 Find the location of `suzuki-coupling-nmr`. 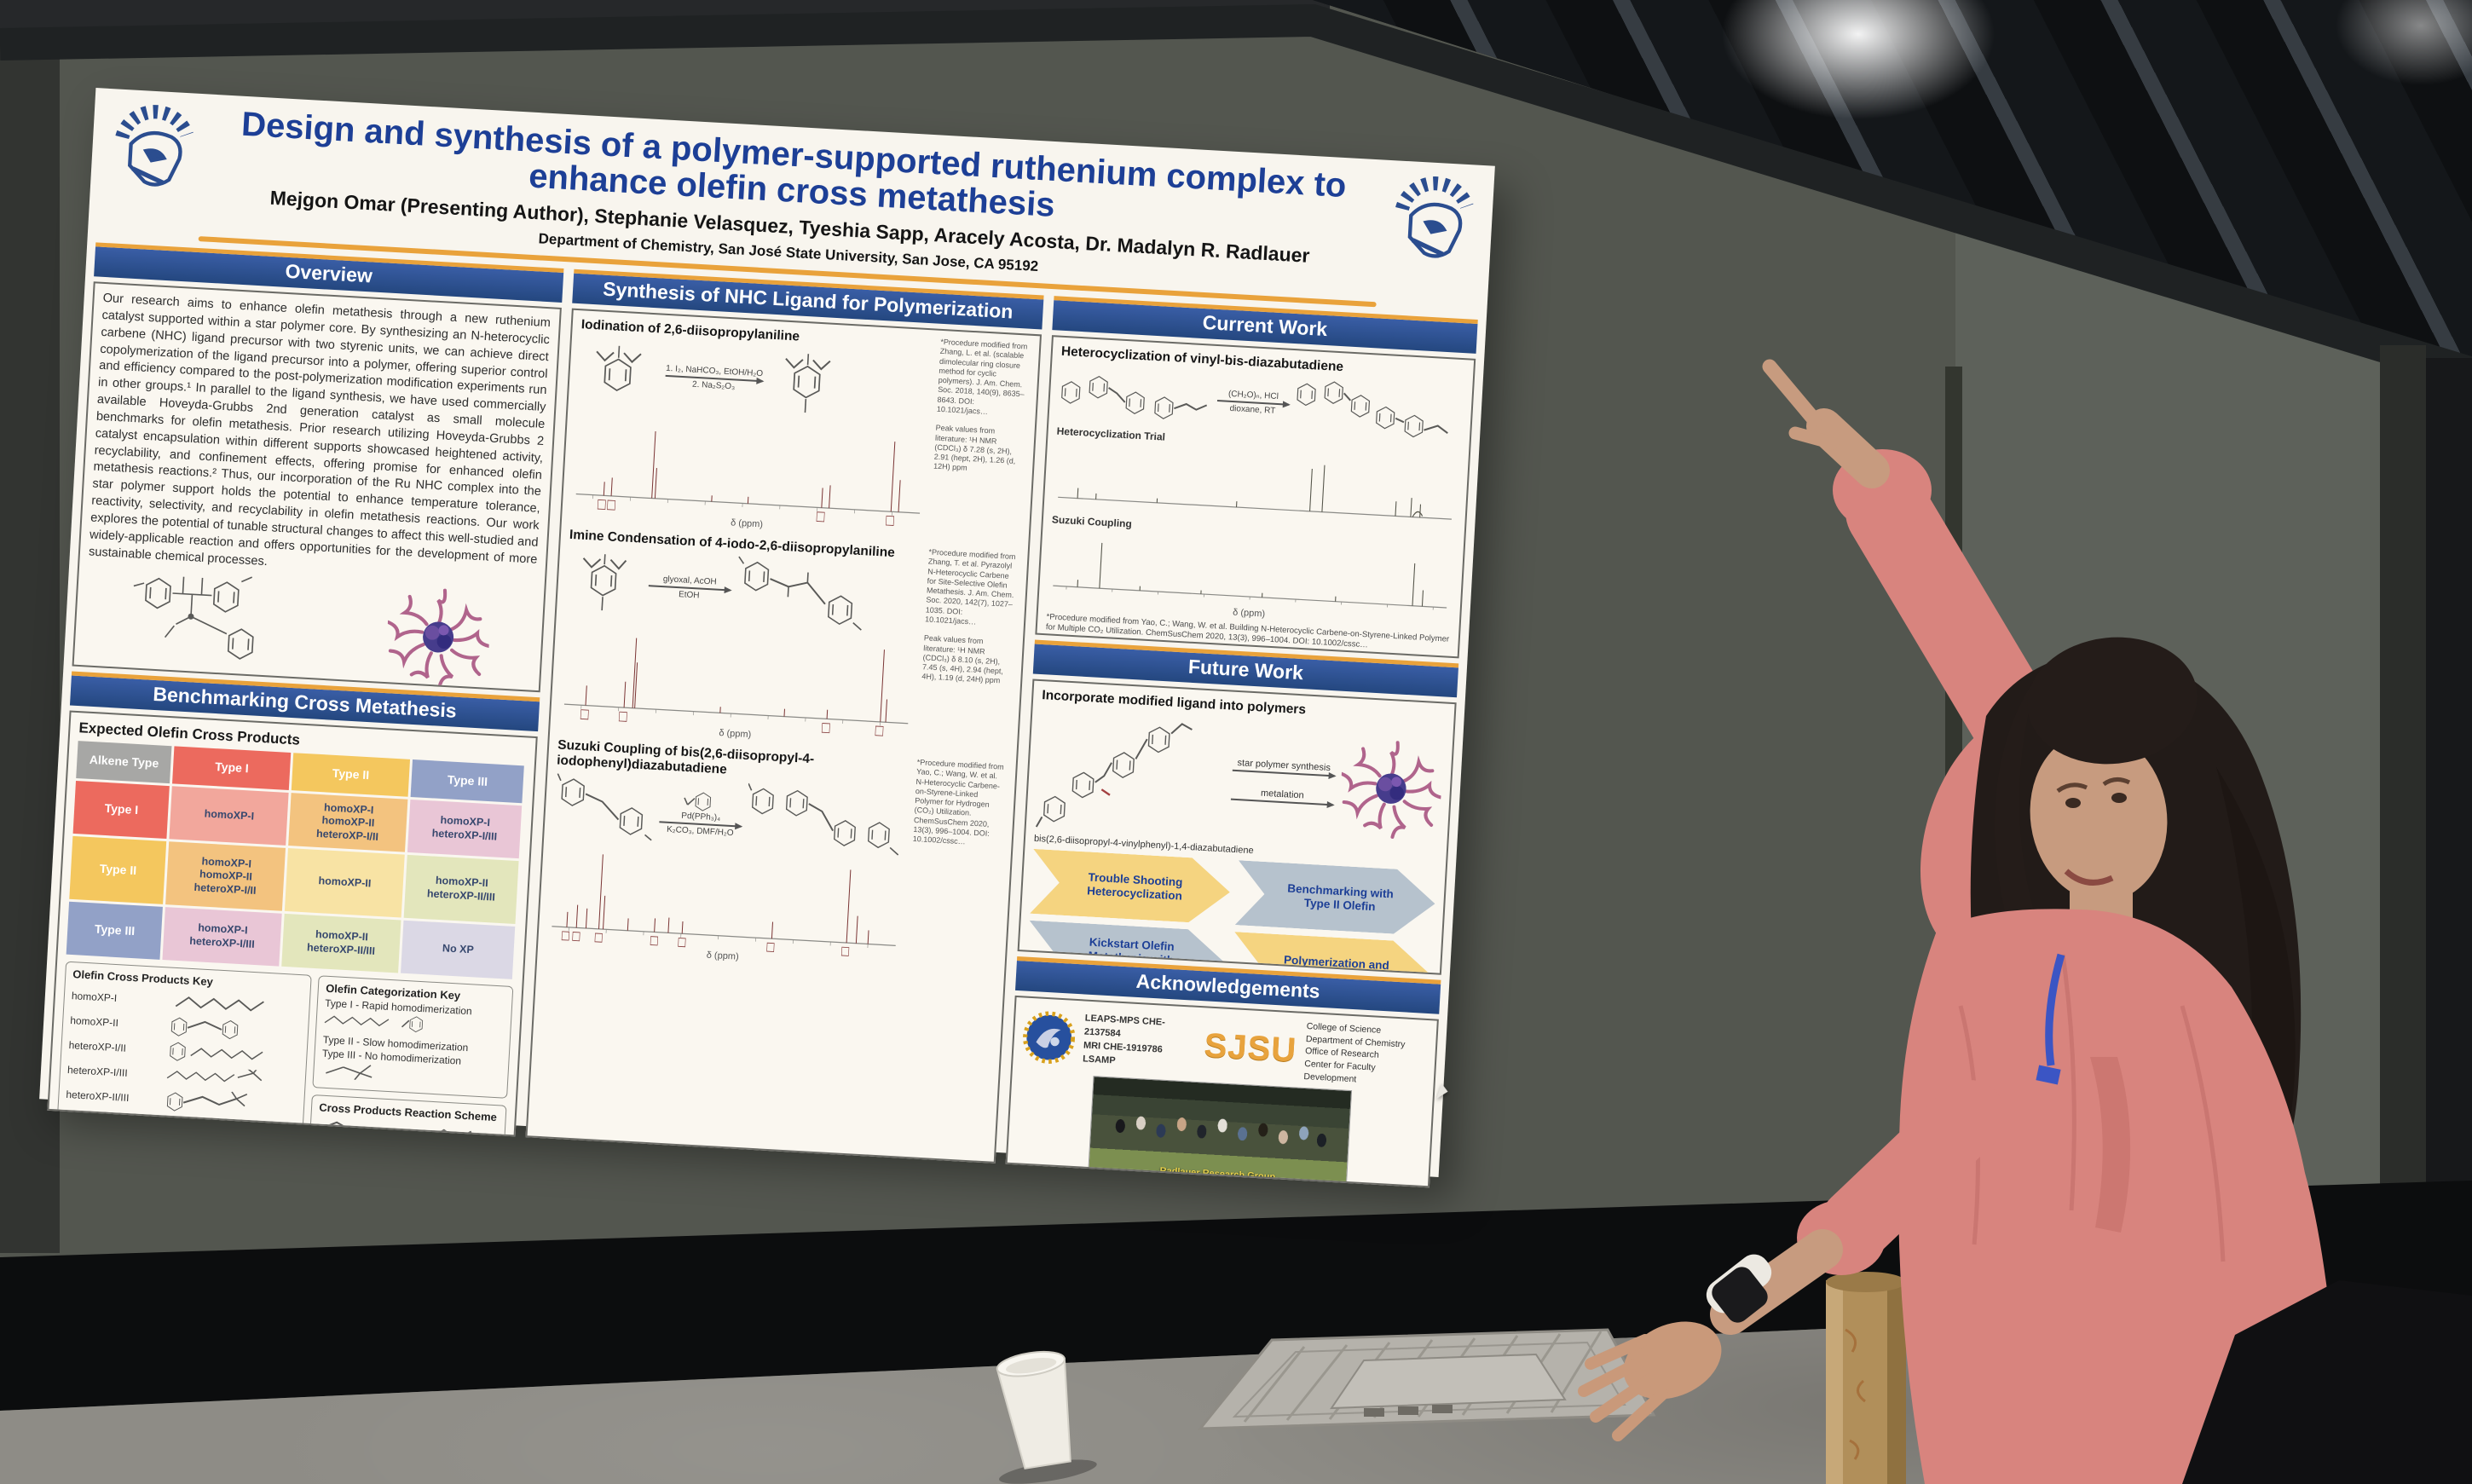

suzuki-coupling-nmr is located at coordinates (1250, 576).